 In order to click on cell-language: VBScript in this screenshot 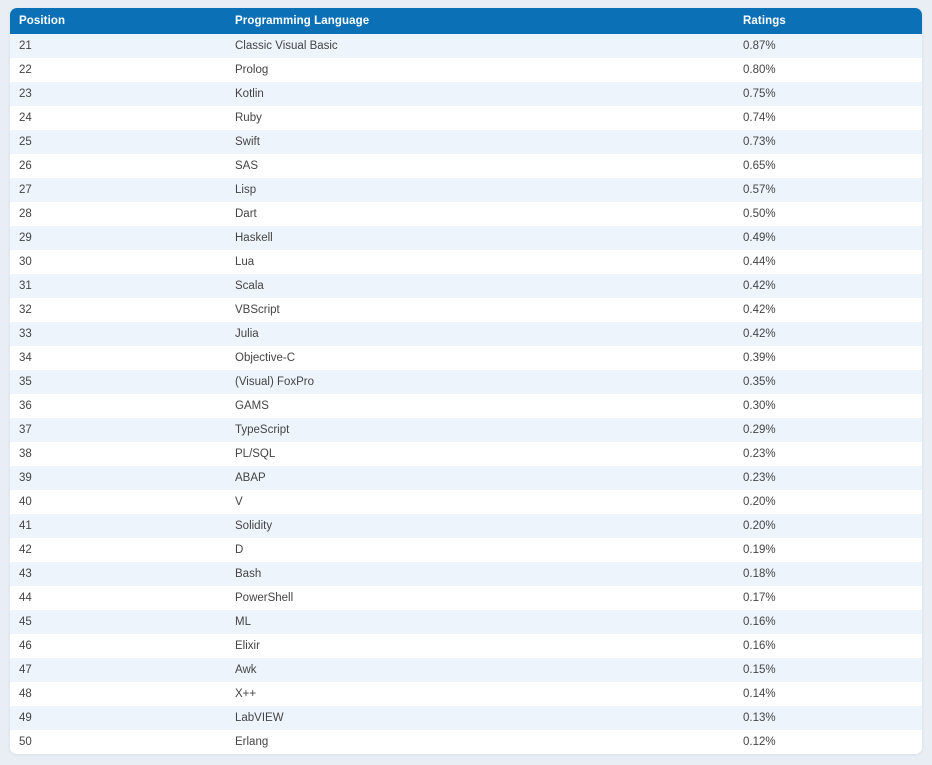, I will do `click(480, 310)`.